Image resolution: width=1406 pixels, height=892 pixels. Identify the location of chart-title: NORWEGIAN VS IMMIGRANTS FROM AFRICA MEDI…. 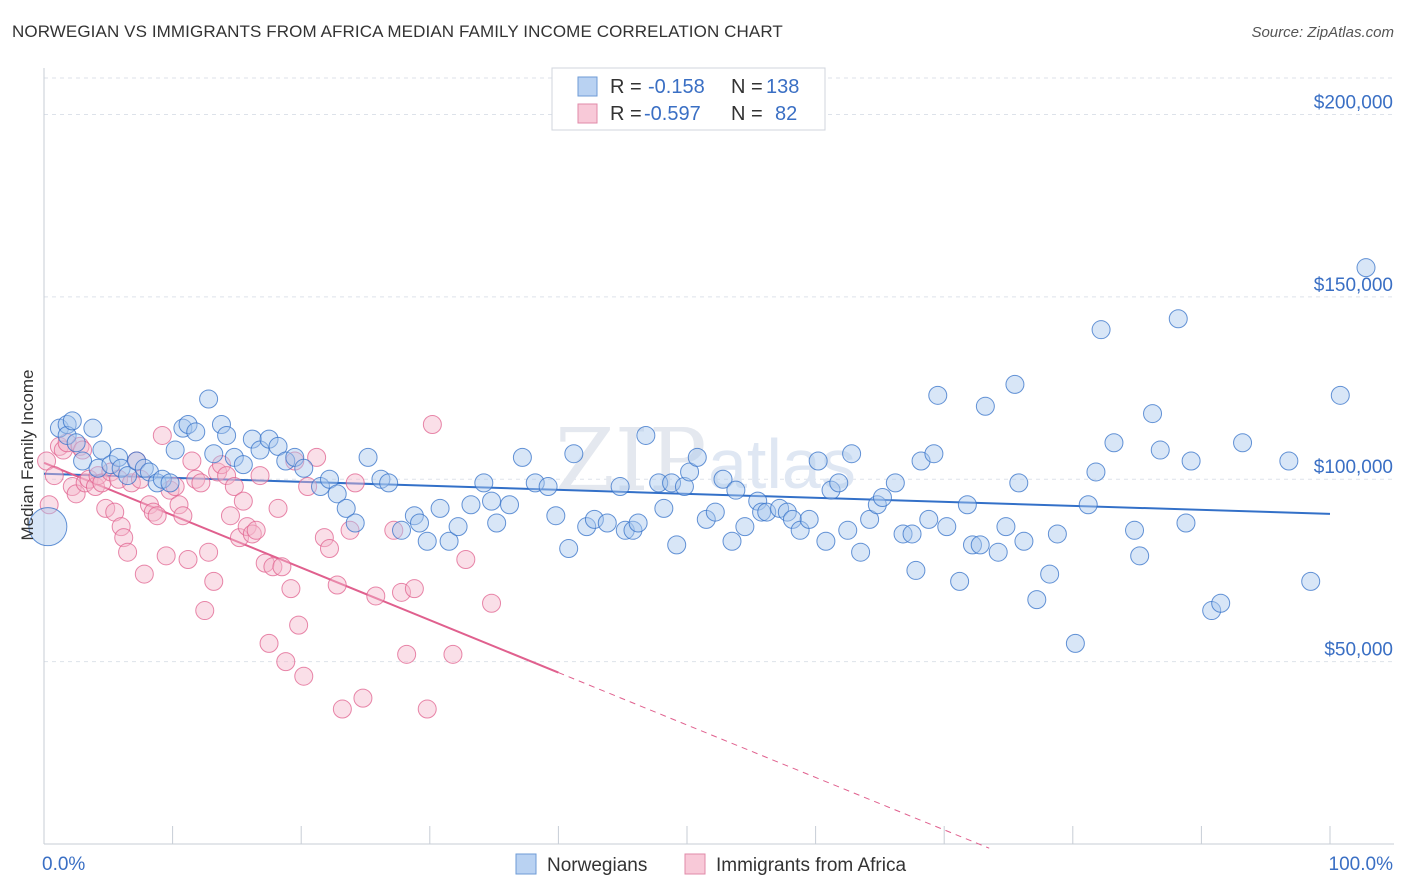
(397, 31).